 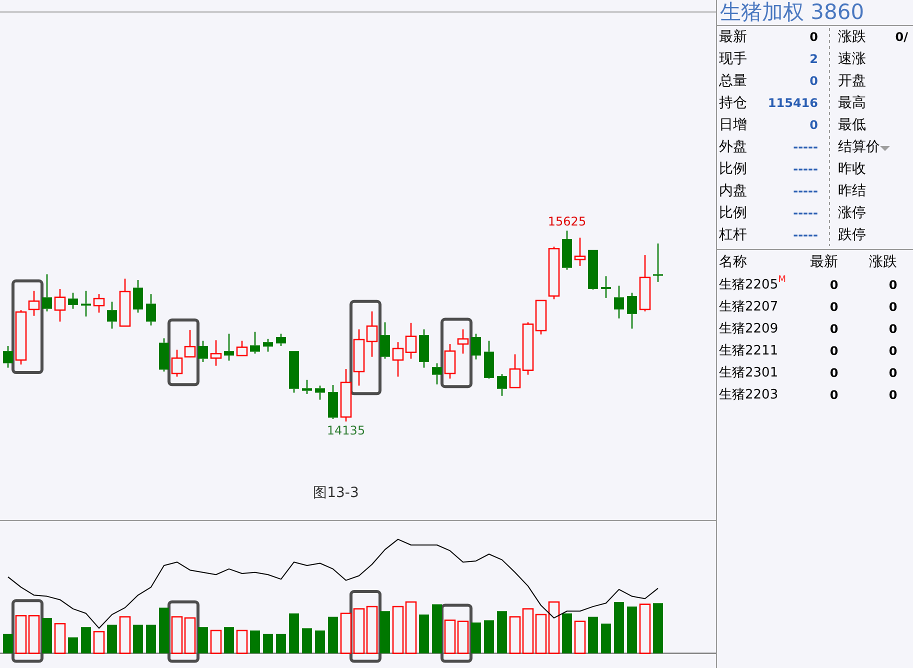 What do you see at coordinates (733, 125) in the screenshot?
I see `text: 日增` at bounding box center [733, 125].